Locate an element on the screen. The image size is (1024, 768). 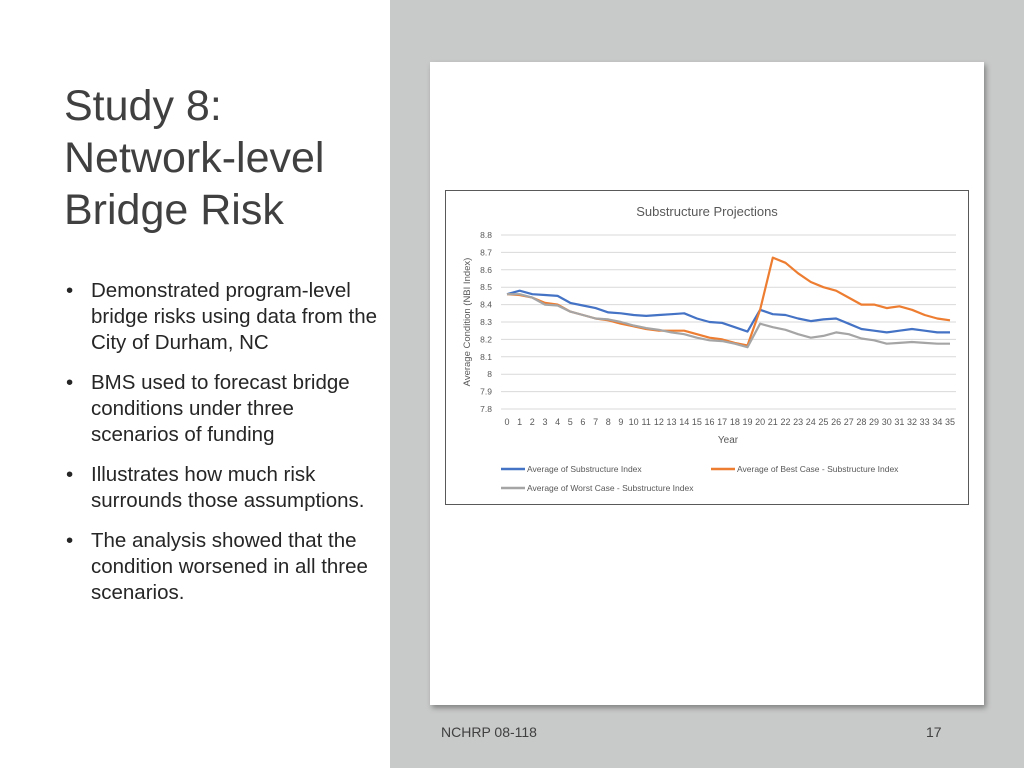
x-tick-label: 32 is located at coordinates (912, 422).